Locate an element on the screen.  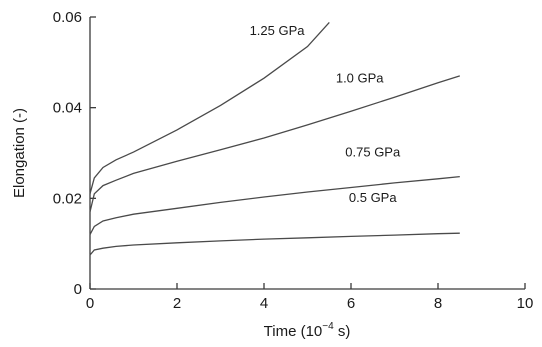
x-tick-label-0: 0 is located at coordinates (90, 303).